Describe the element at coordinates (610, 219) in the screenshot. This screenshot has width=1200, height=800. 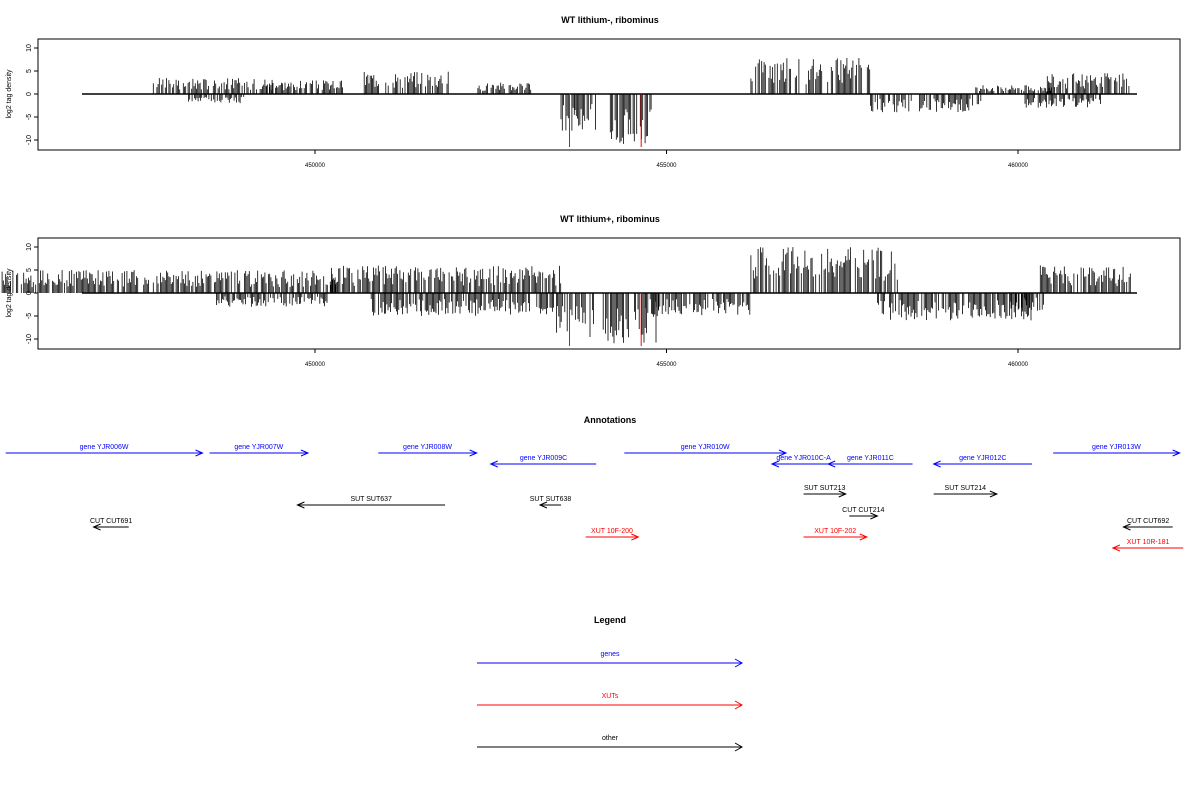
I see `track-2-title: WT lithium+, ribominus` at that location.